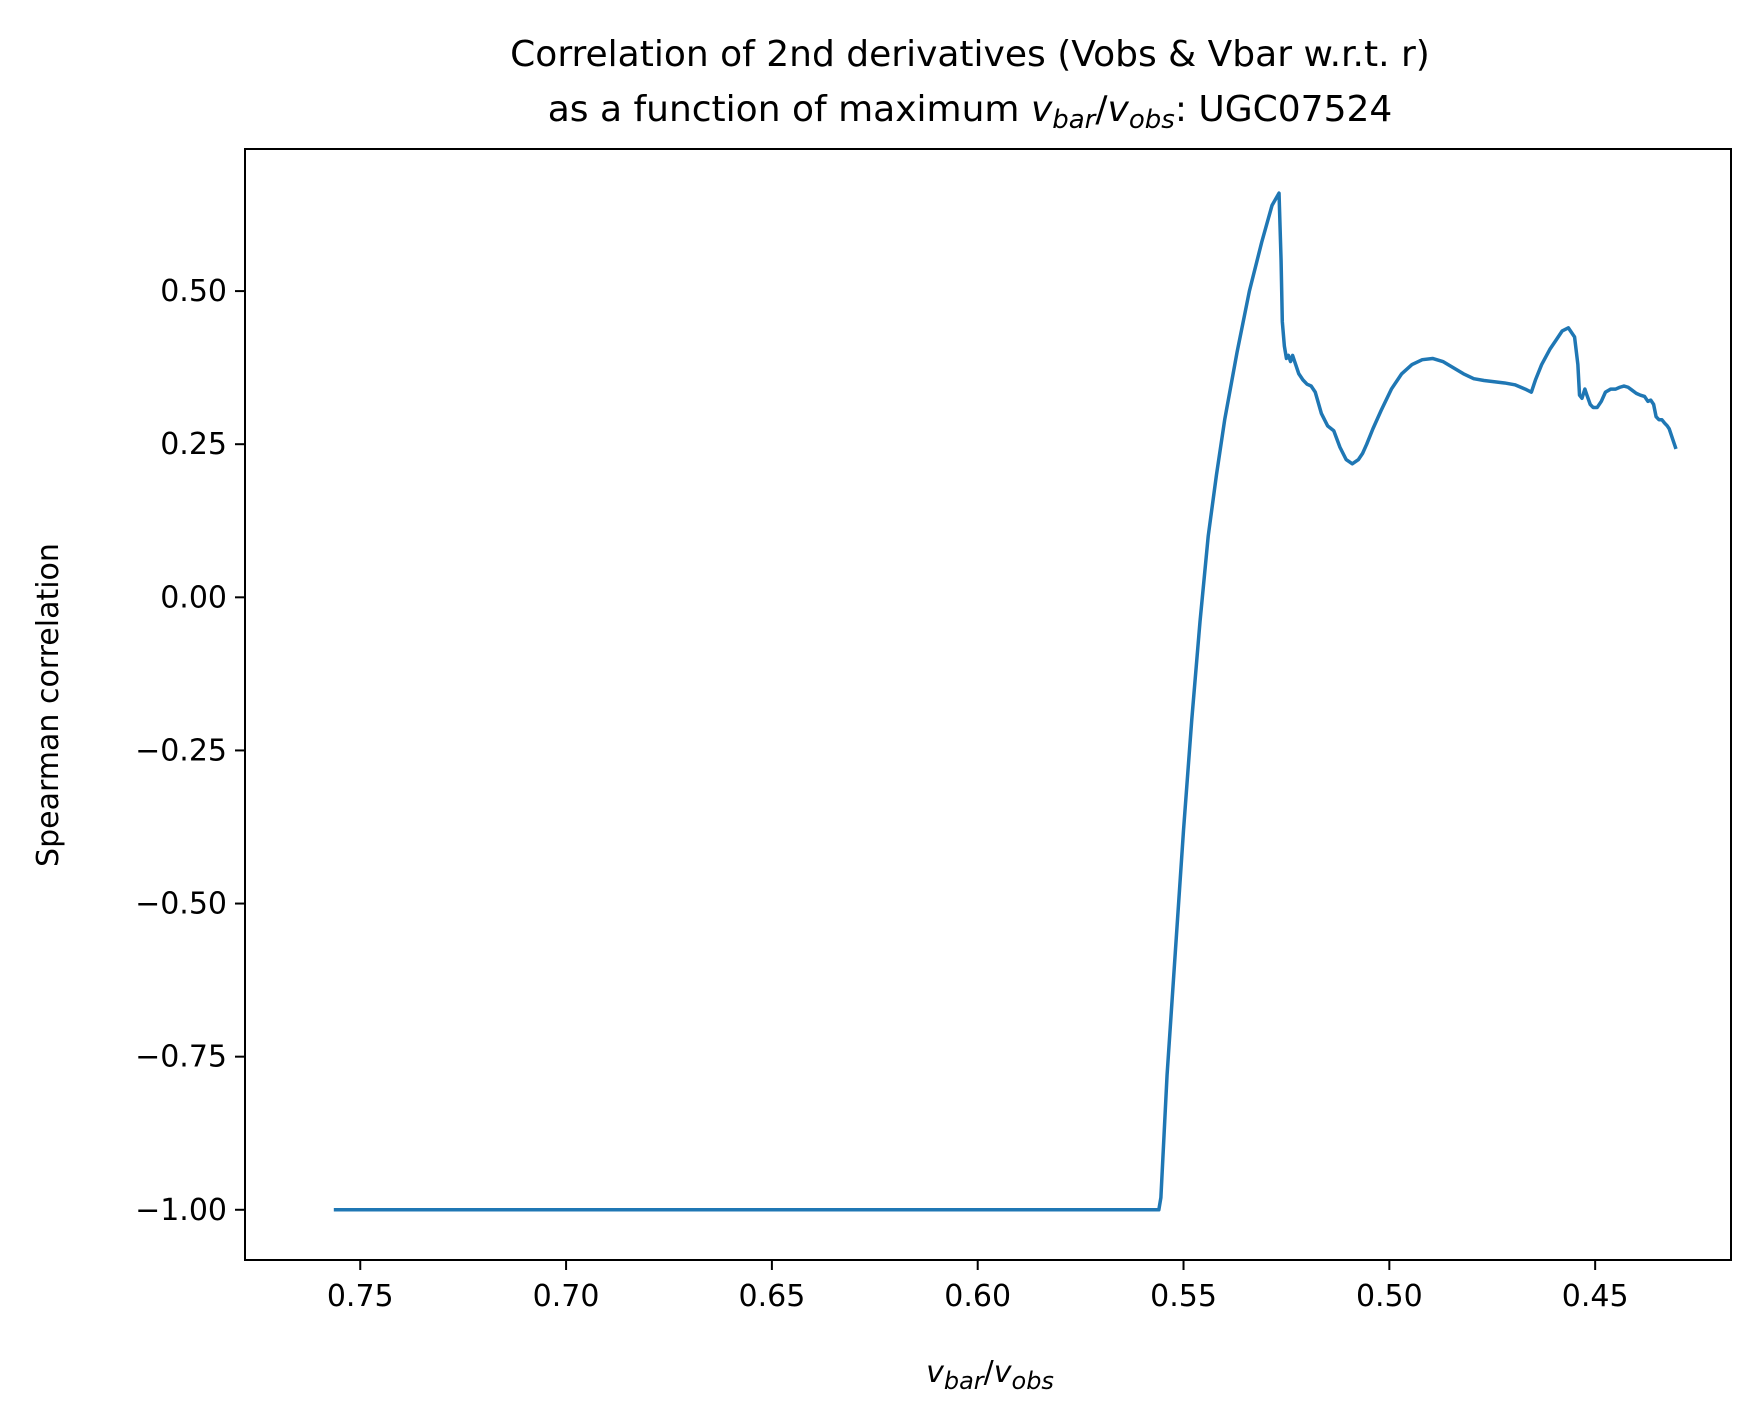  Describe the element at coordinates (193, 597) in the screenshot. I see `y-tick-label: 0.00` at that location.